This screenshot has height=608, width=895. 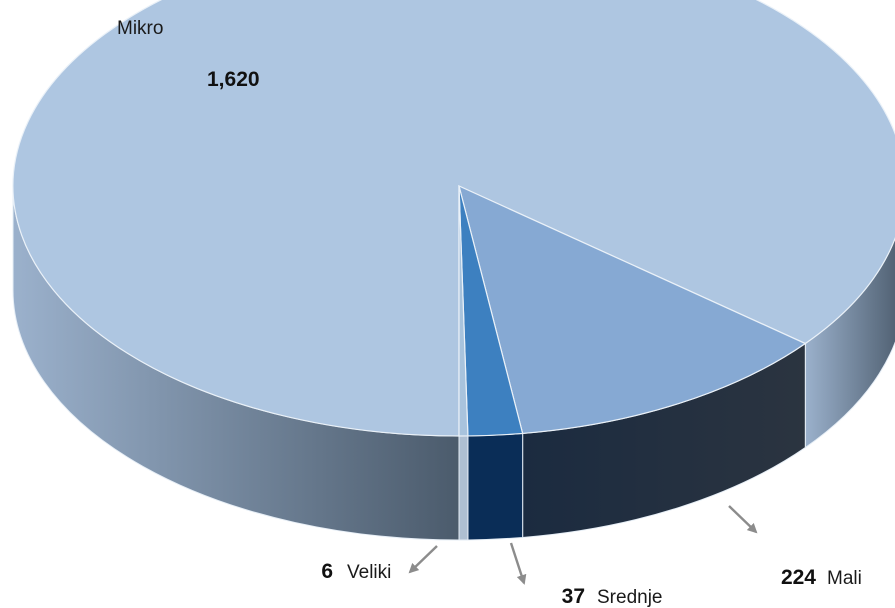 What do you see at coordinates (743, 519) in the screenshot?
I see `leader-line-mali` at bounding box center [743, 519].